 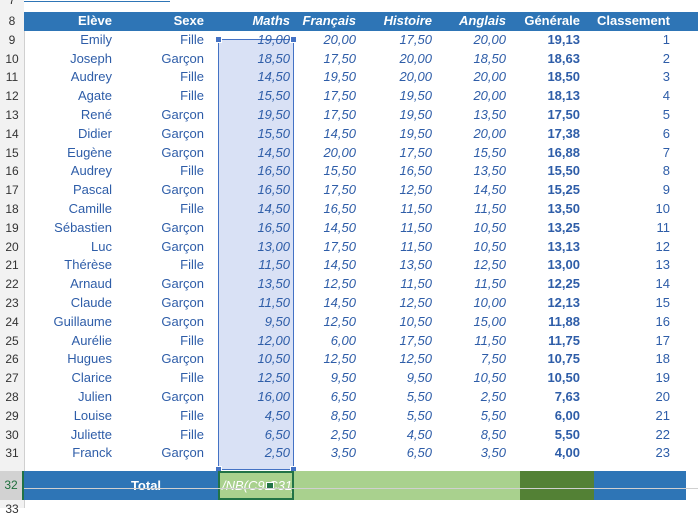 What do you see at coordinates (12, 340) in the screenshot?
I see `row-number: 25` at bounding box center [12, 340].